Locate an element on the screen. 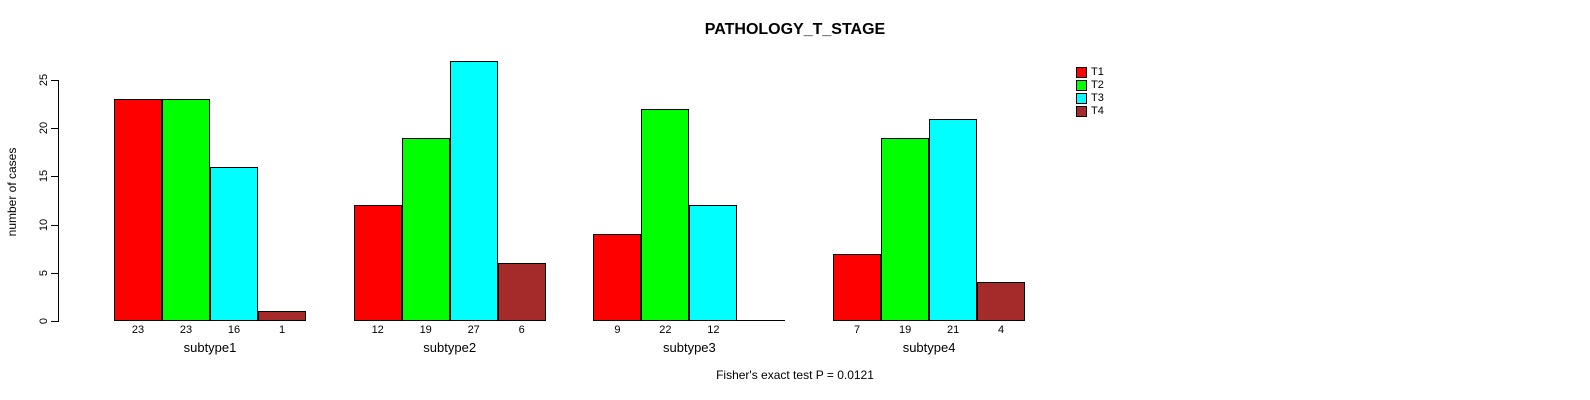  legend-item-T2: T2 is located at coordinates (1090, 85).